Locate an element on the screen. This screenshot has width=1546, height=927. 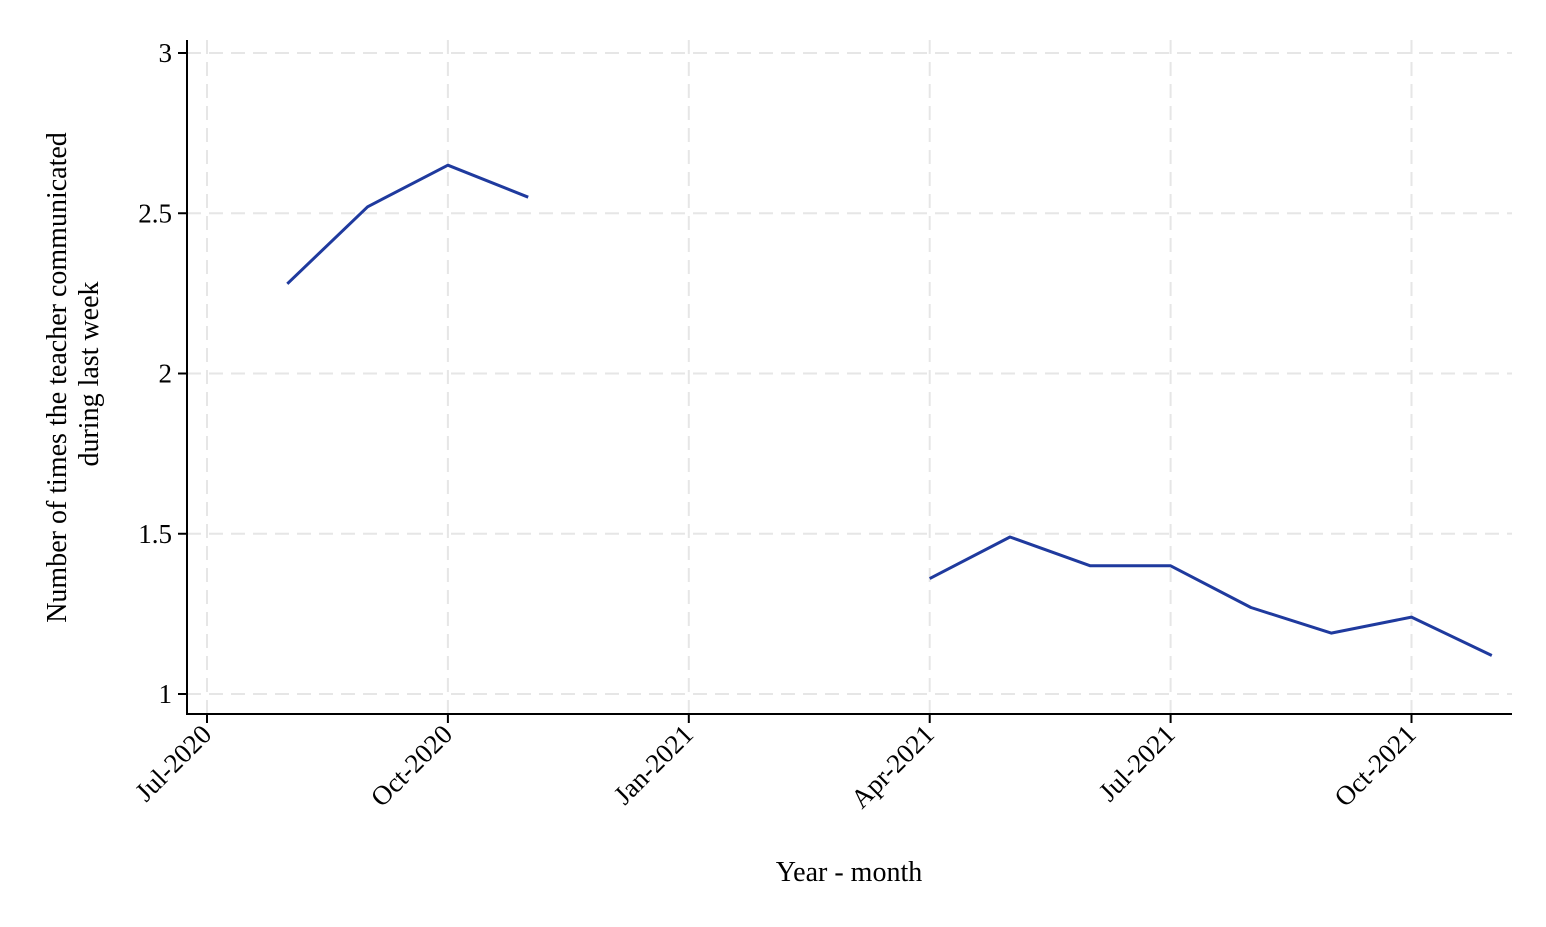
x-tick-label: Jan-2021 is located at coordinates (653, 764).